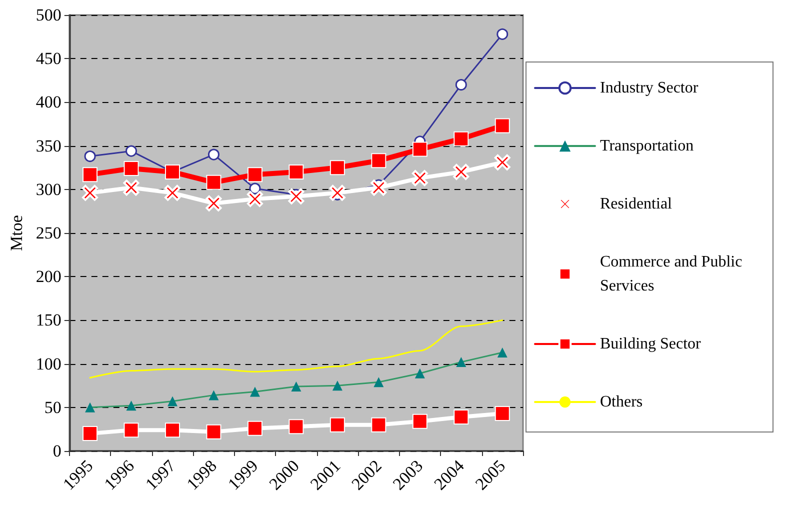  Describe the element at coordinates (49, 233) in the screenshot. I see `y-tick-label: 250` at that location.